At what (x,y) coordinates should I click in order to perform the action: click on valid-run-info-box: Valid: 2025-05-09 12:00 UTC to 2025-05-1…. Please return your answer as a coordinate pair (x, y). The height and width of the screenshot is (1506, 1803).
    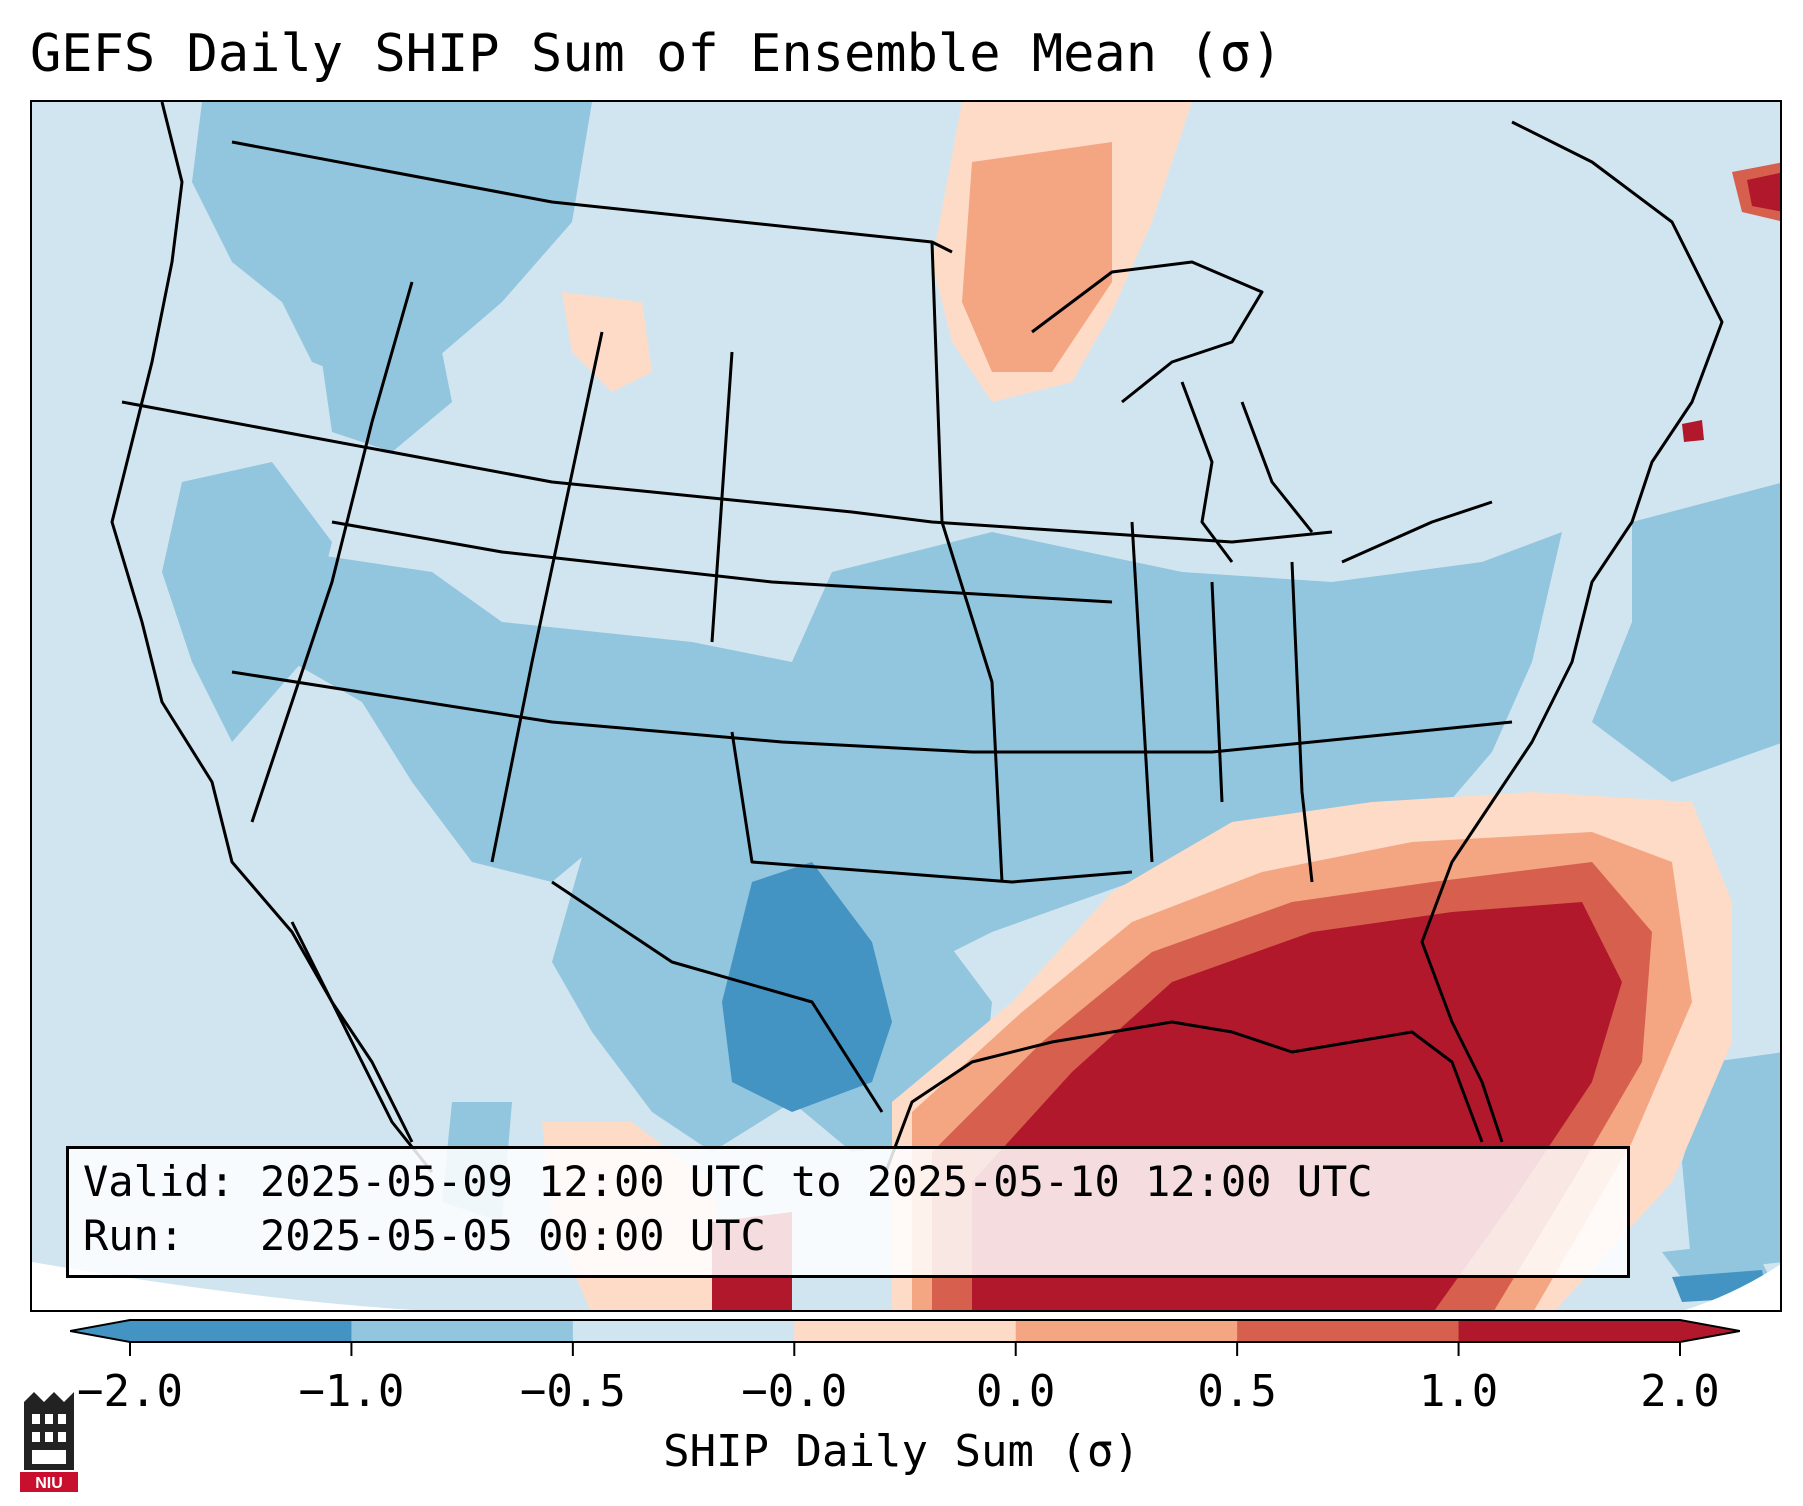
    Looking at the image, I should click on (848, 1212).